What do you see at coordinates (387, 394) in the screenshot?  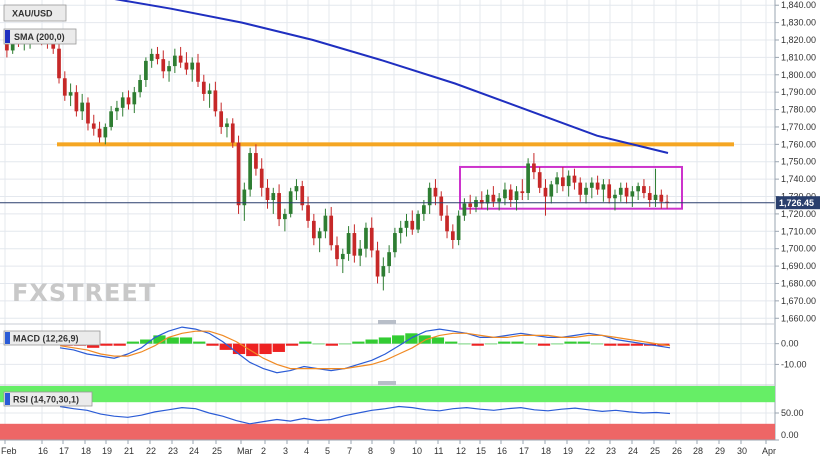 I see `rsi-overbought-band` at bounding box center [387, 394].